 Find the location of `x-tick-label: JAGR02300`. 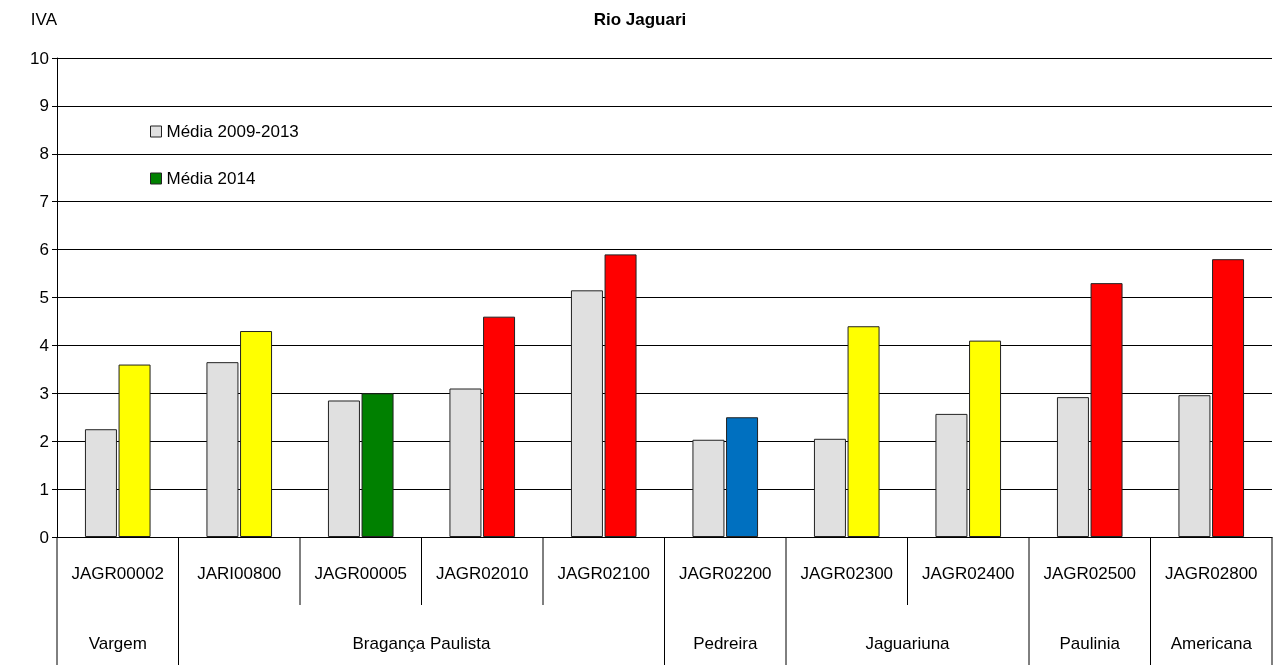

x-tick-label: JAGR02300 is located at coordinates (847, 573).